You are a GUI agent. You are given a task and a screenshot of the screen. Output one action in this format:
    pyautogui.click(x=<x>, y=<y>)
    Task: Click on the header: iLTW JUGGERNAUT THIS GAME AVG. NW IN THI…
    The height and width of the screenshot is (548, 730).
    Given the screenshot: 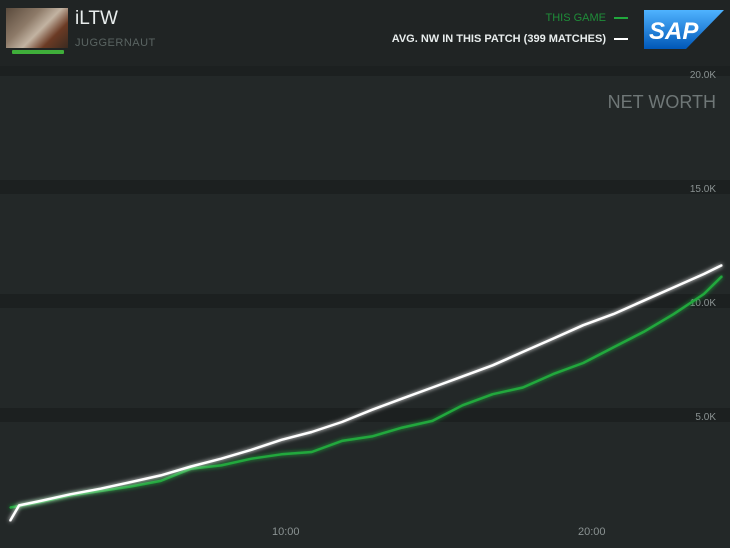 What is the action you would take?
    pyautogui.click(x=365, y=33)
    